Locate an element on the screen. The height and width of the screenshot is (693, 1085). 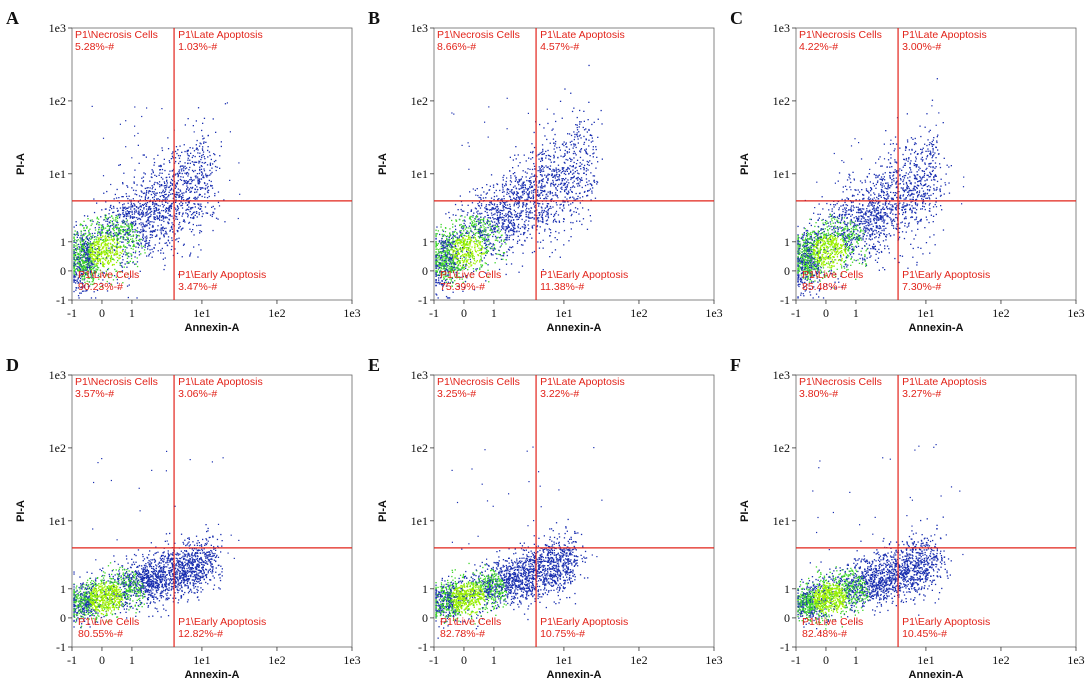
plot-frame is located at coordinates (574, 164).